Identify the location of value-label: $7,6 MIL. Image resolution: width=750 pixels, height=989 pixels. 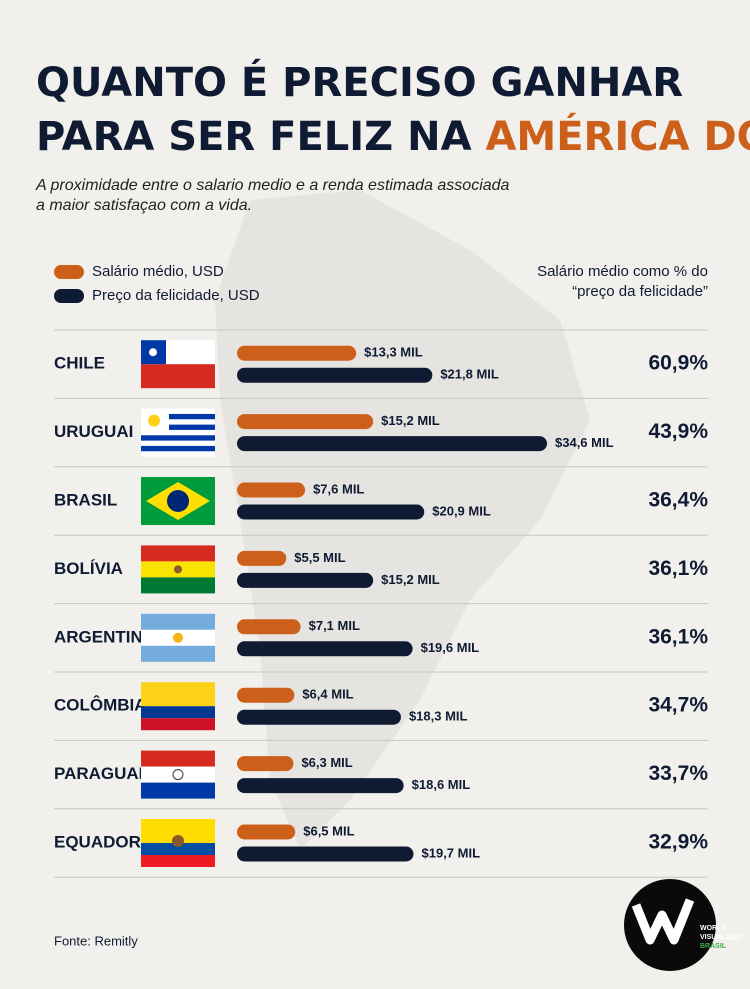
(338, 488).